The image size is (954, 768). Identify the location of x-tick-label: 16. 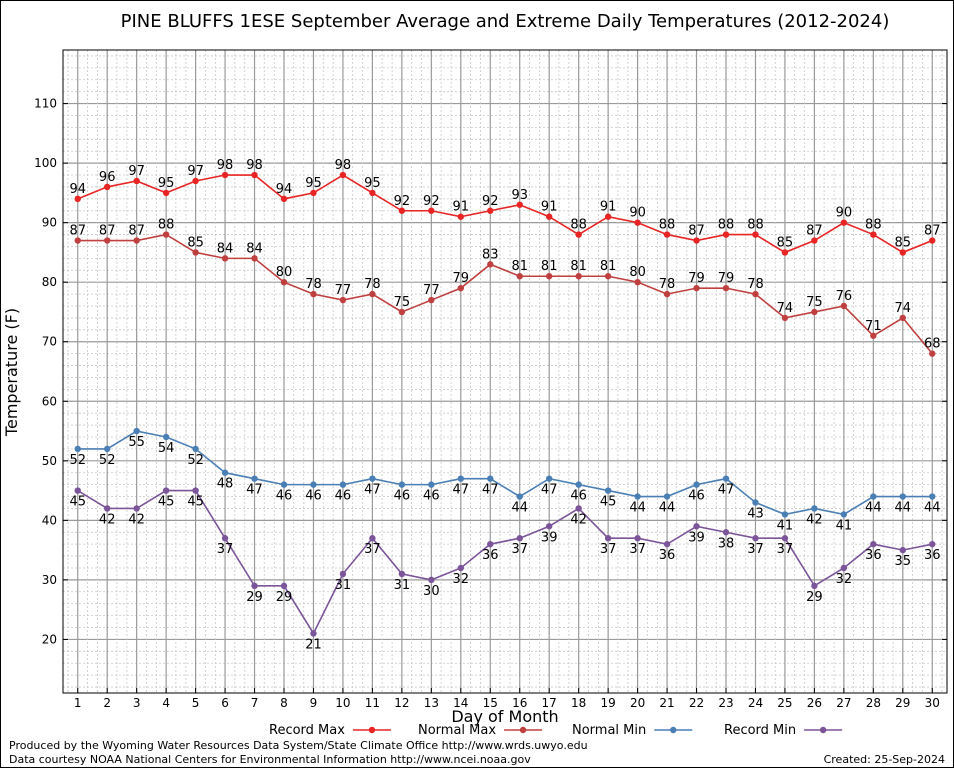
(519, 703).